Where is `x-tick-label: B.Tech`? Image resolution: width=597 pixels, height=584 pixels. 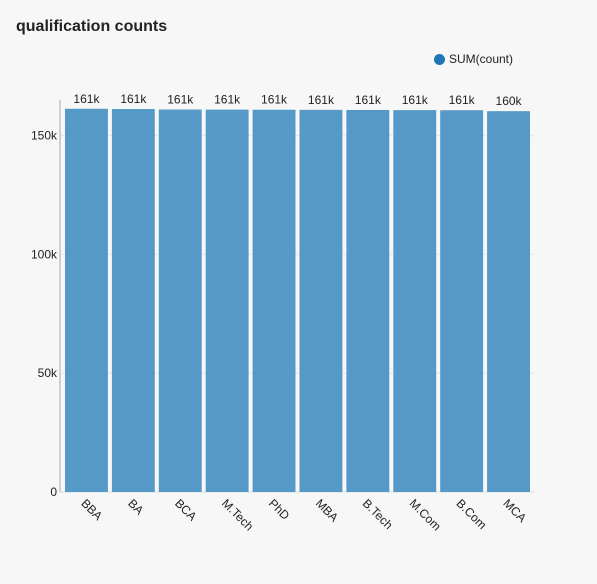
x-tick-label: B.Tech is located at coordinates (378, 514).